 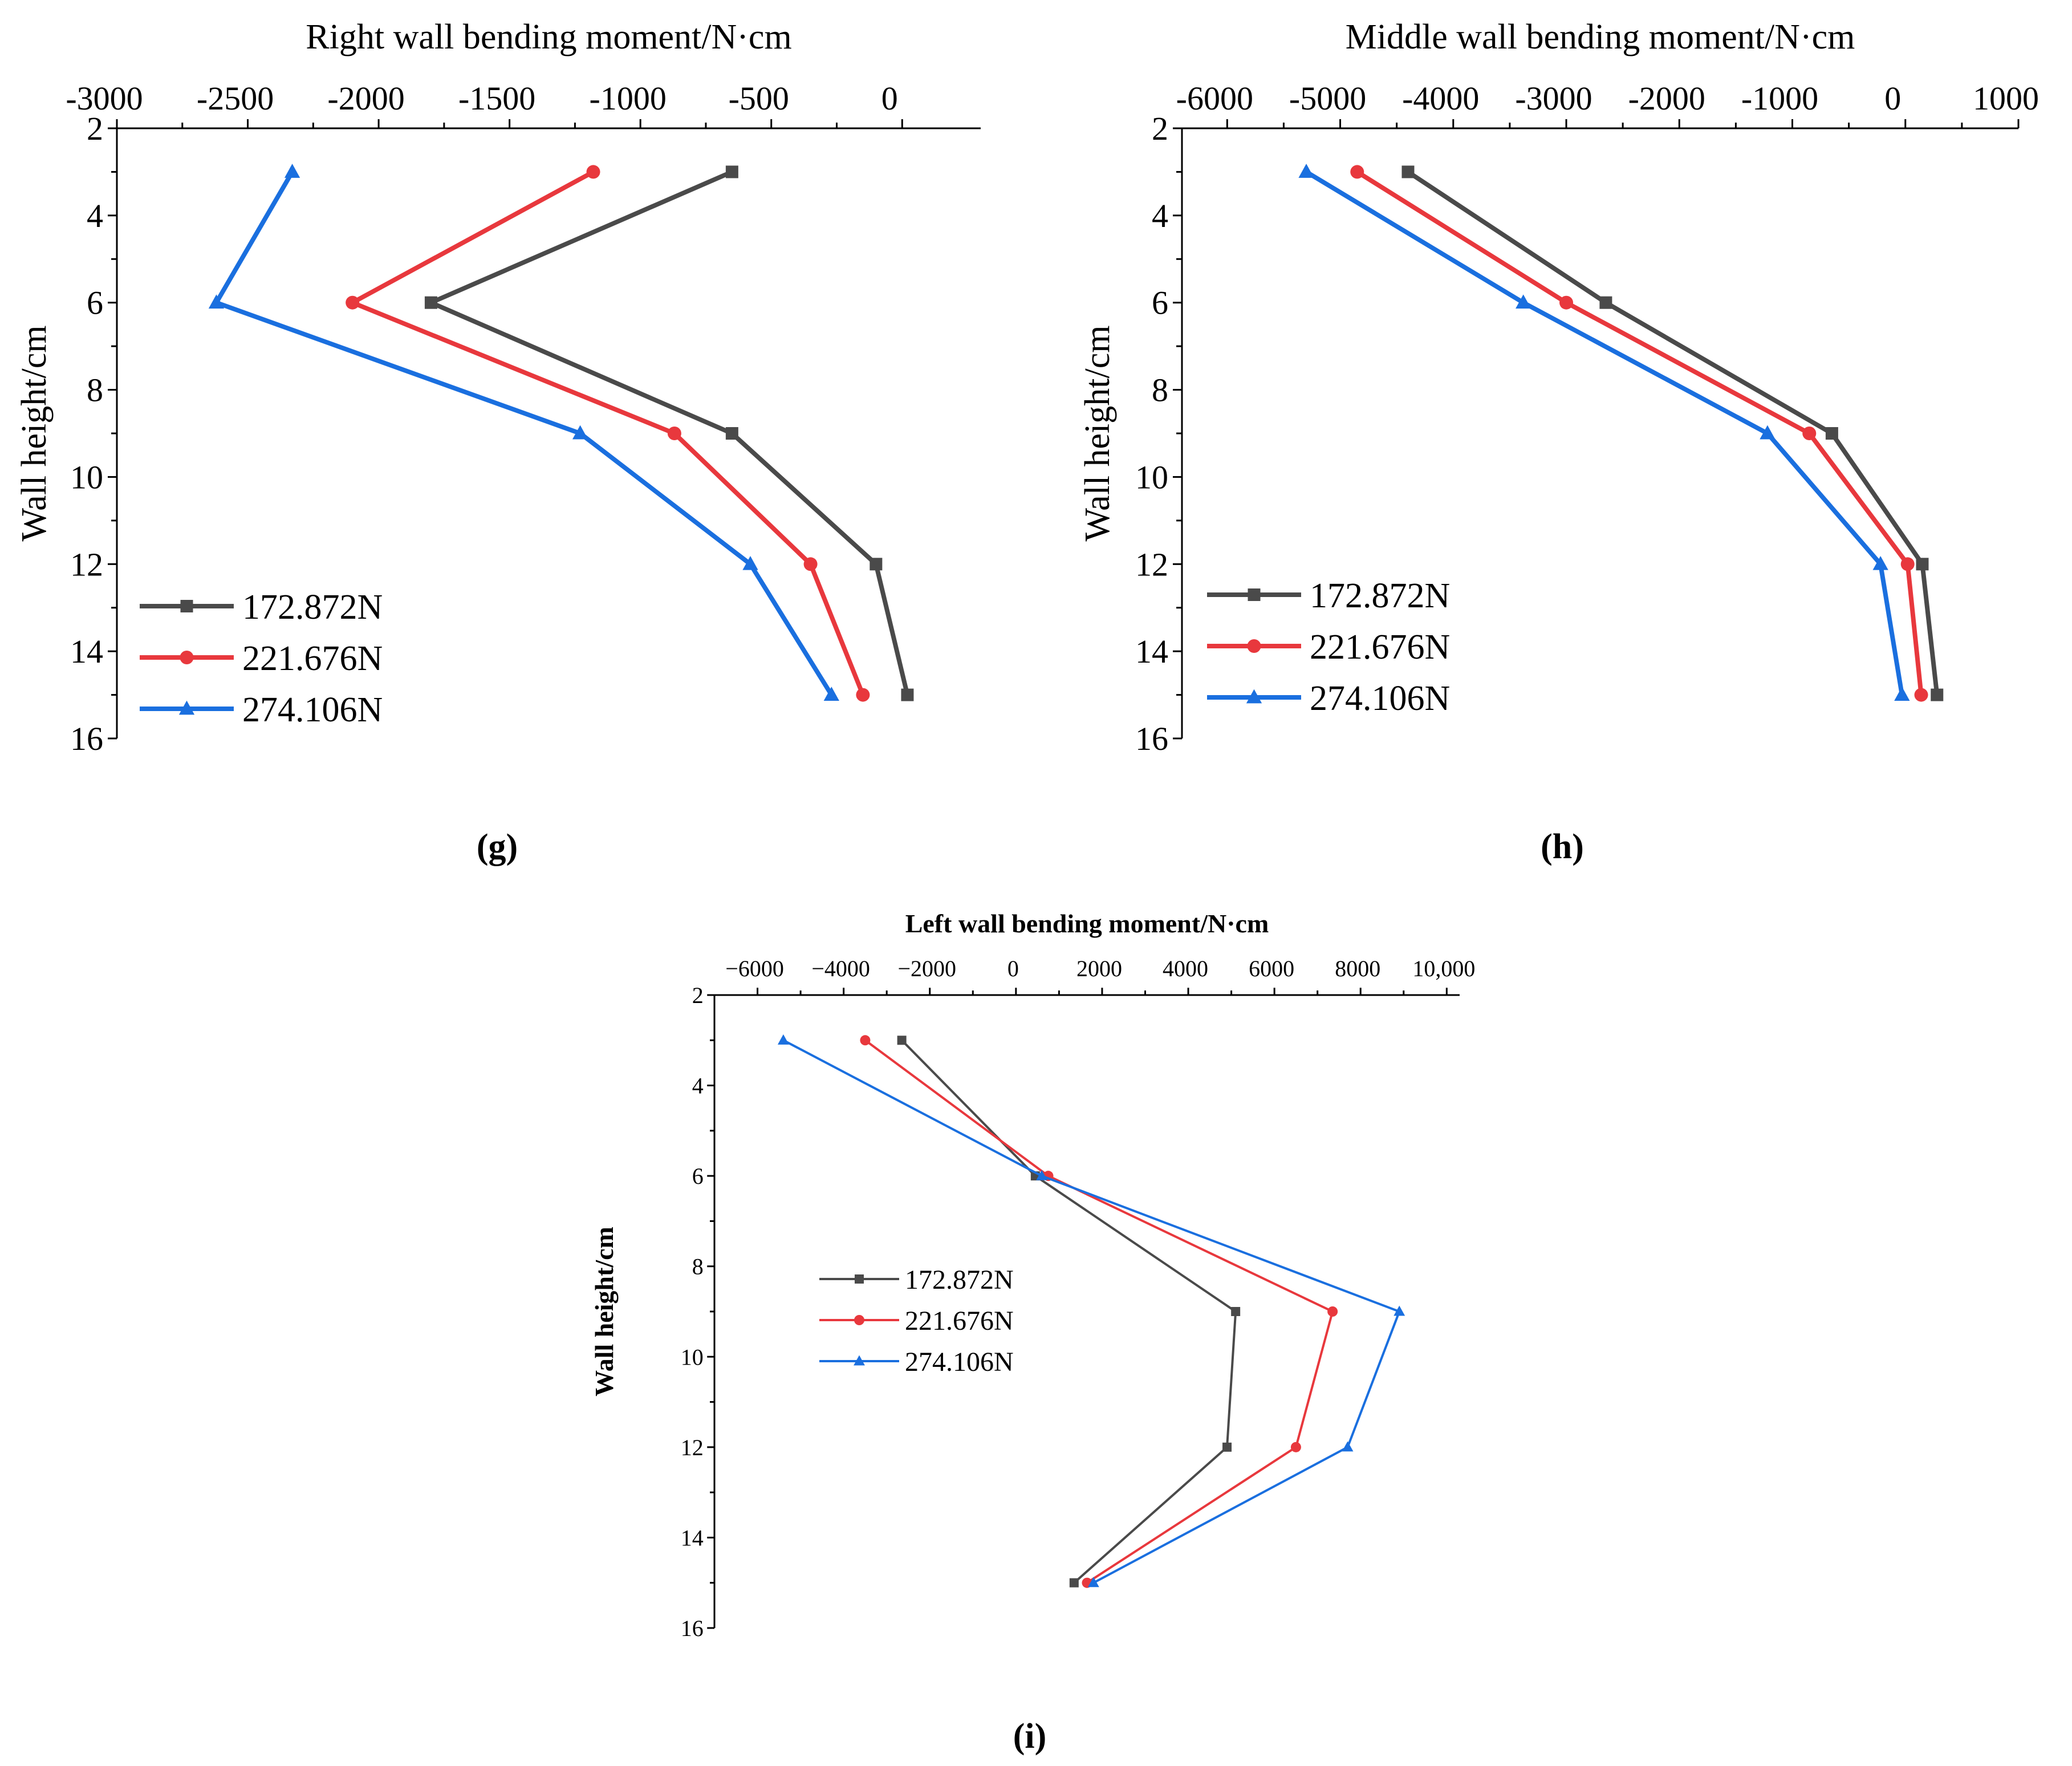 I want to click on panel-label-i: (i), so click(x=1030, y=1737).